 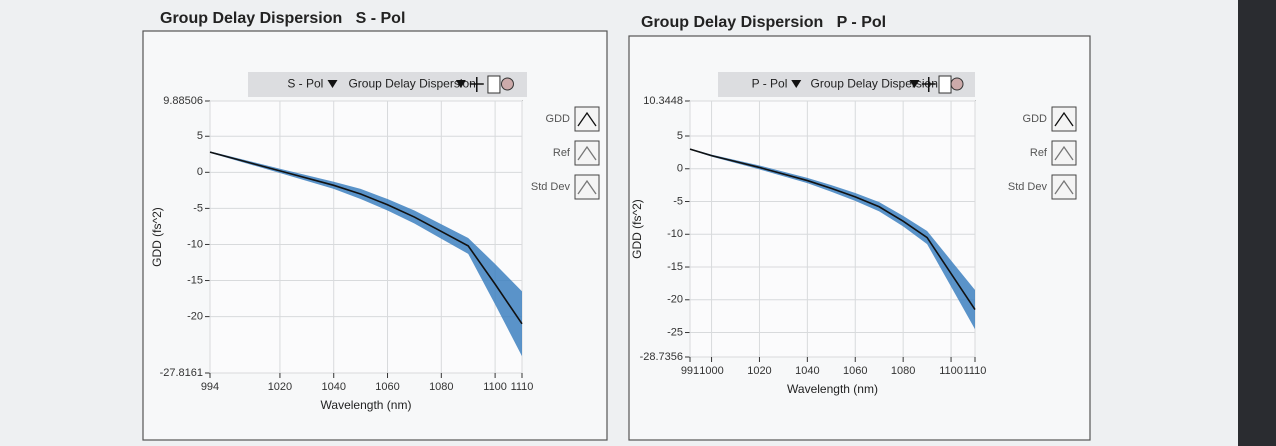 I want to click on std-dev-band, so click(x=366, y=254).